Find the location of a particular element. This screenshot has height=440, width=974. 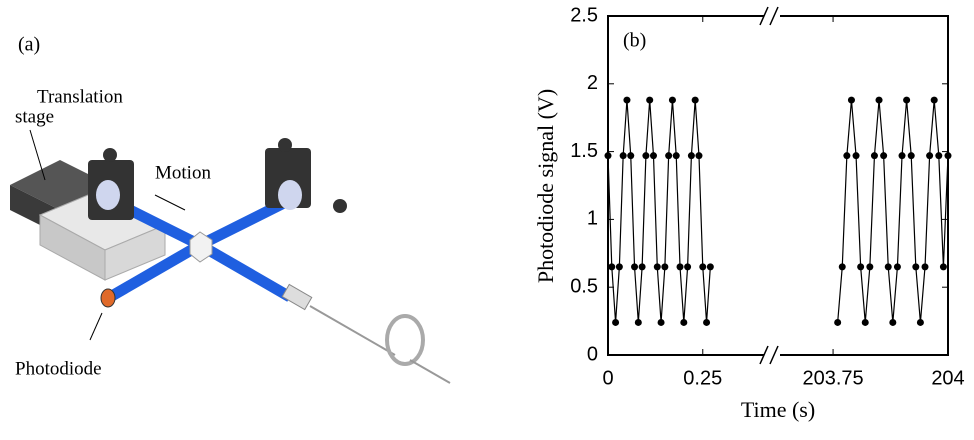

y-tick-label: 1 is located at coordinates (592, 219).